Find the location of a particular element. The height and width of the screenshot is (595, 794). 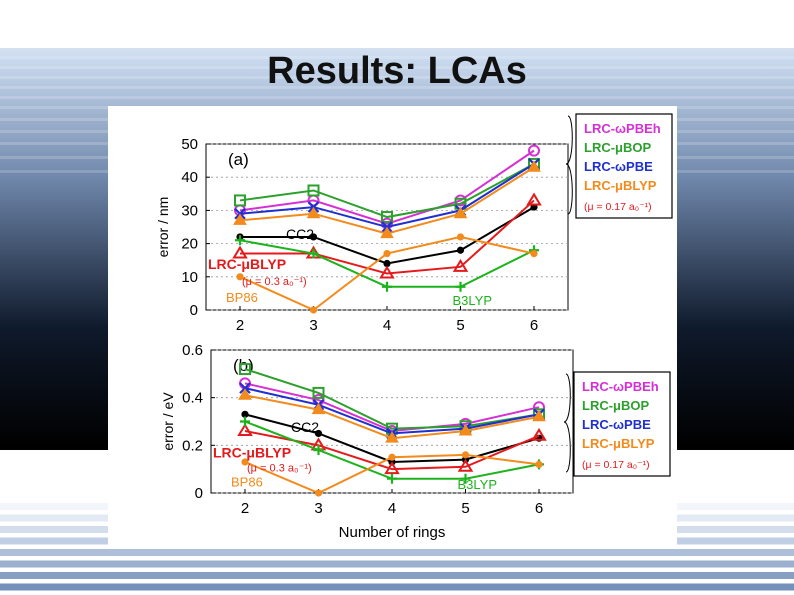

annotation-b3lyp: B3LYP is located at coordinates (473, 300).